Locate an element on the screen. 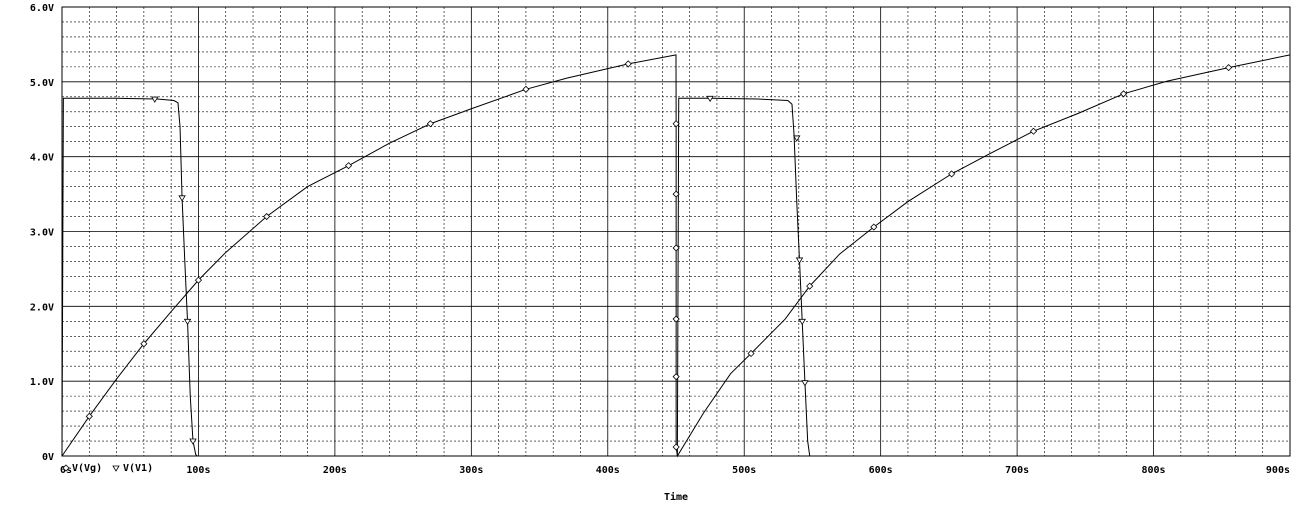 This screenshot has height=507, width=1300. diamond-marker-icon is located at coordinates (66, 468).